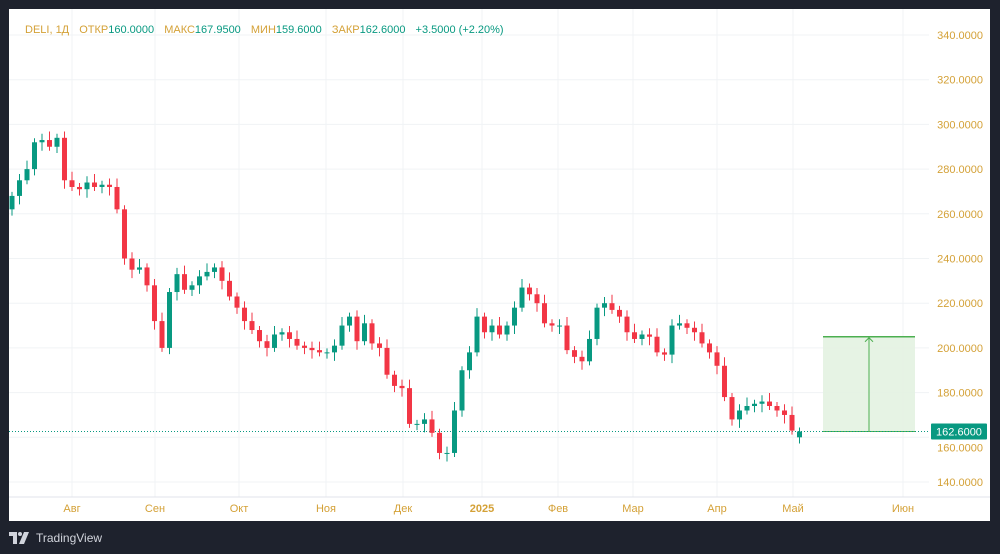 This screenshot has height=554, width=1000. I want to click on x-tick-label: Июн, so click(903, 509).